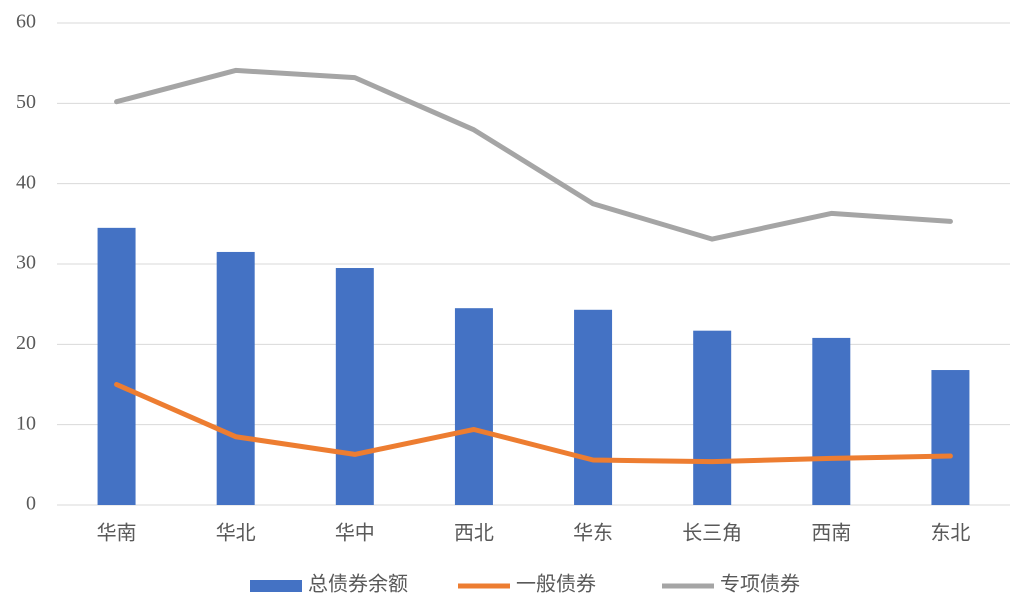 The image size is (1024, 613). I want to click on y-tick-label: 60, so click(26, 22).